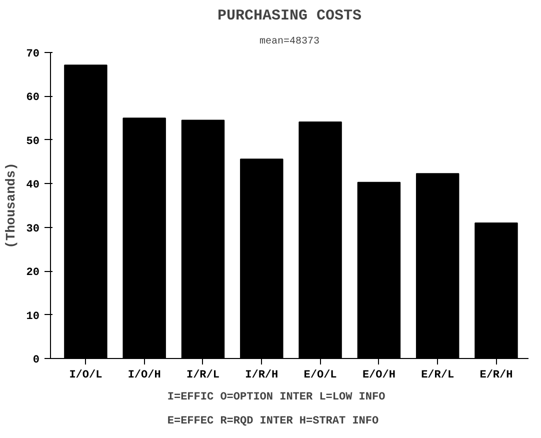 Image resolution: width=541 pixels, height=438 pixels. Describe the element at coordinates (33, 98) in the screenshot. I see `y-tick-label: 60` at that location.